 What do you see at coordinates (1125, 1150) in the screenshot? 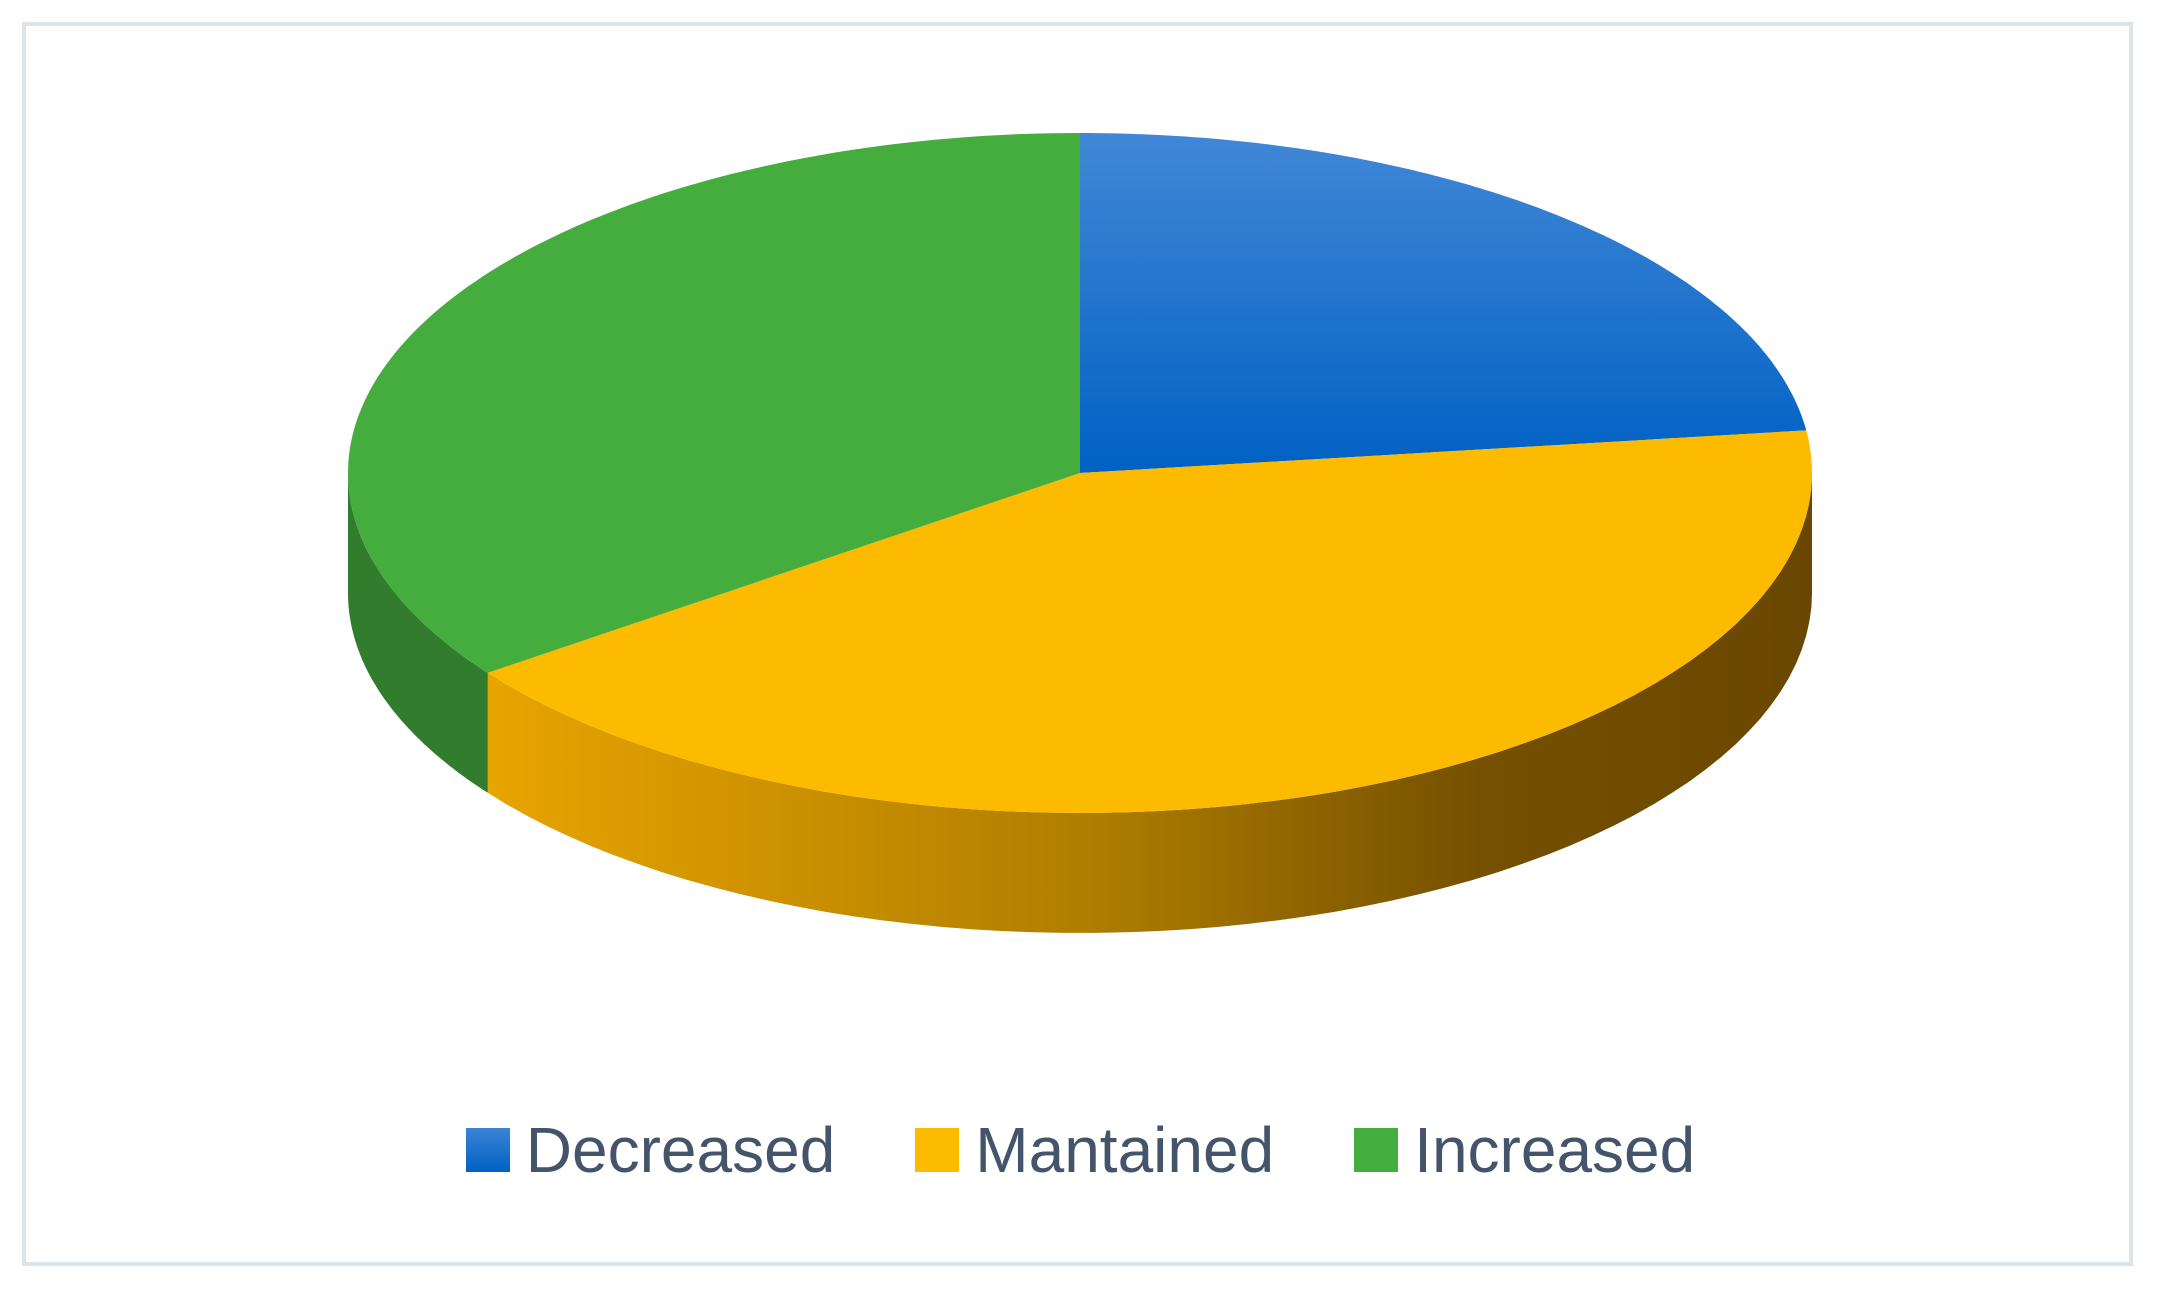
I see `legend-label-mantained: Mantained` at bounding box center [1125, 1150].